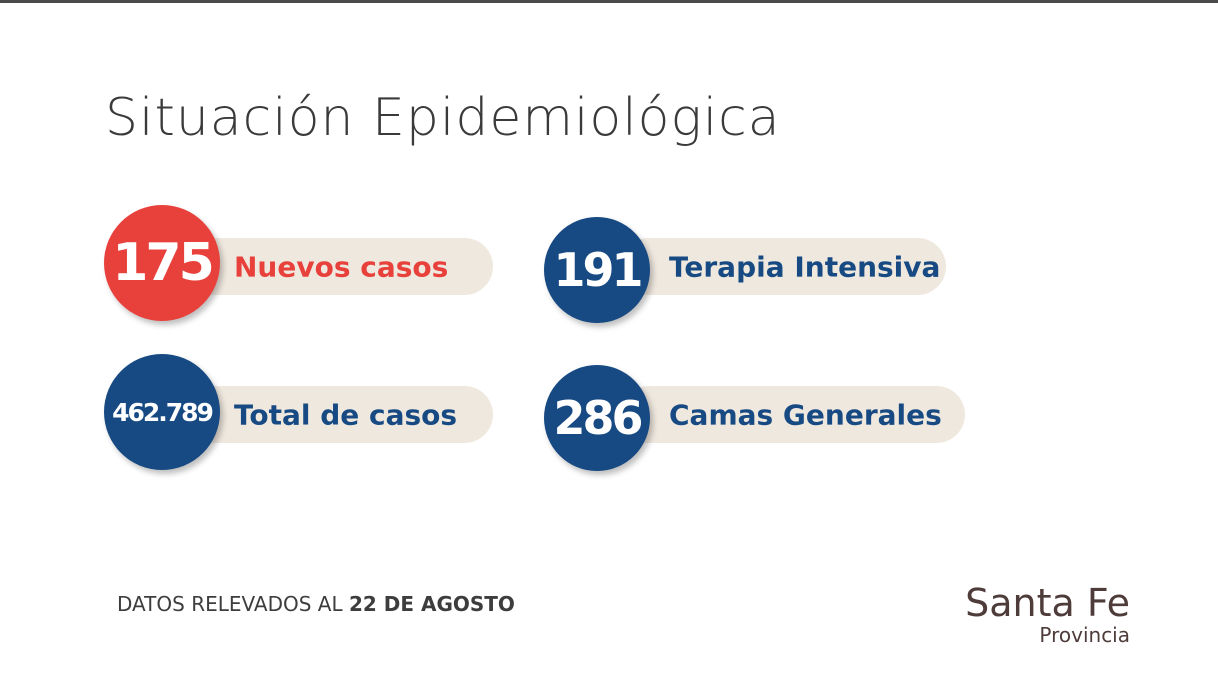 The height and width of the screenshot is (692, 1218). What do you see at coordinates (443, 118) in the screenshot?
I see `page-title: Situación Epidemiológica` at bounding box center [443, 118].